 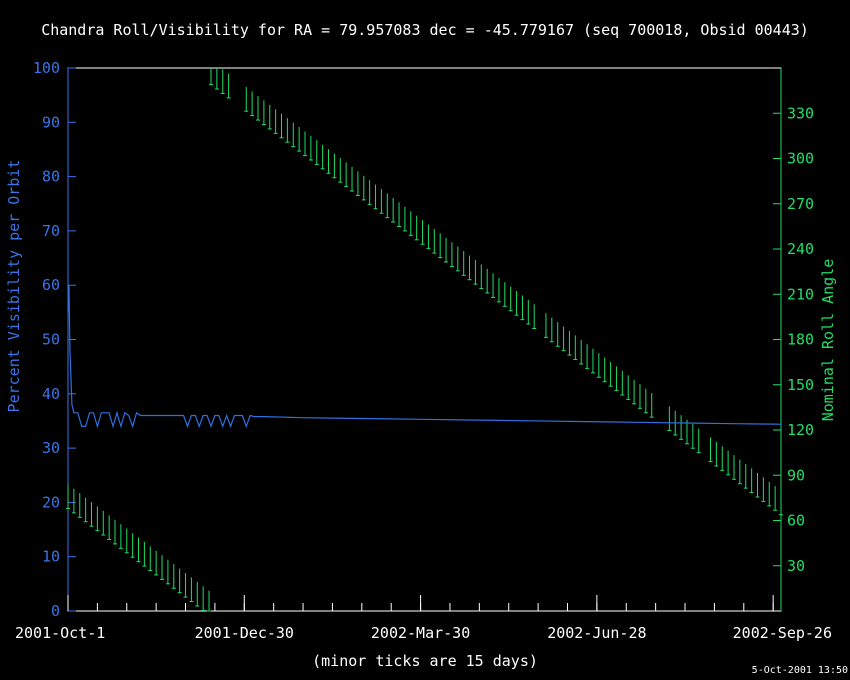 I want to click on x-axis-tick-label: 2002-Jun-28, so click(x=596, y=633).